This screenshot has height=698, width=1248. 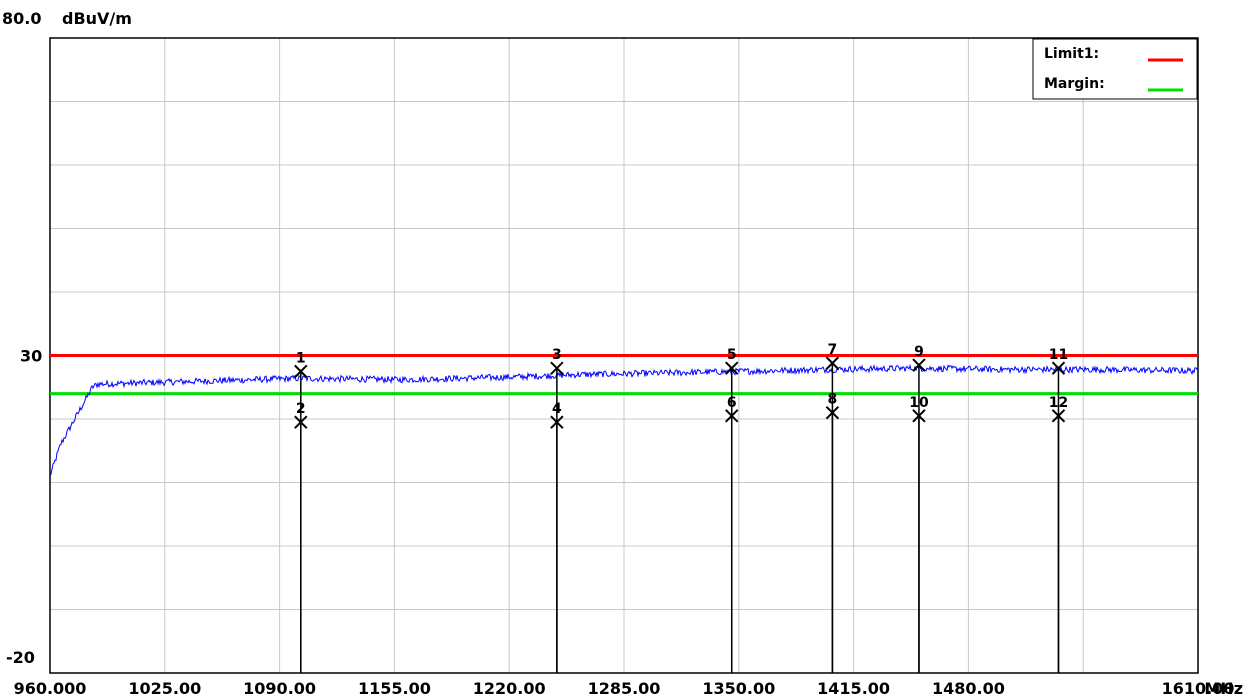 I want to click on legend-label-0: Limit1:, so click(x=1071, y=54).